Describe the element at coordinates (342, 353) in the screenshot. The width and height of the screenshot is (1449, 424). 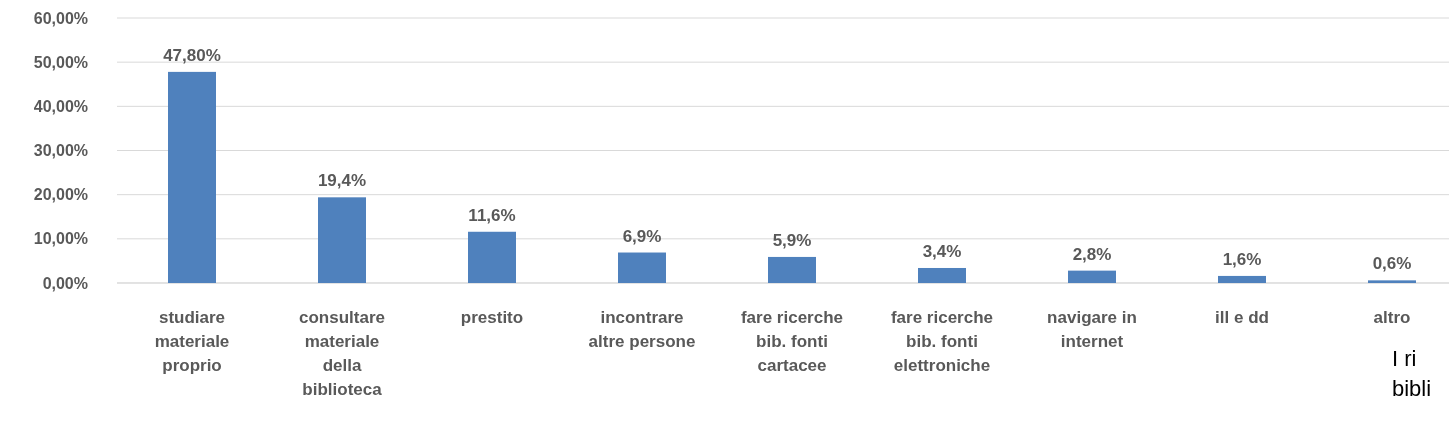
I see `x-tick-label: consultare materiale della biblioteca` at that location.